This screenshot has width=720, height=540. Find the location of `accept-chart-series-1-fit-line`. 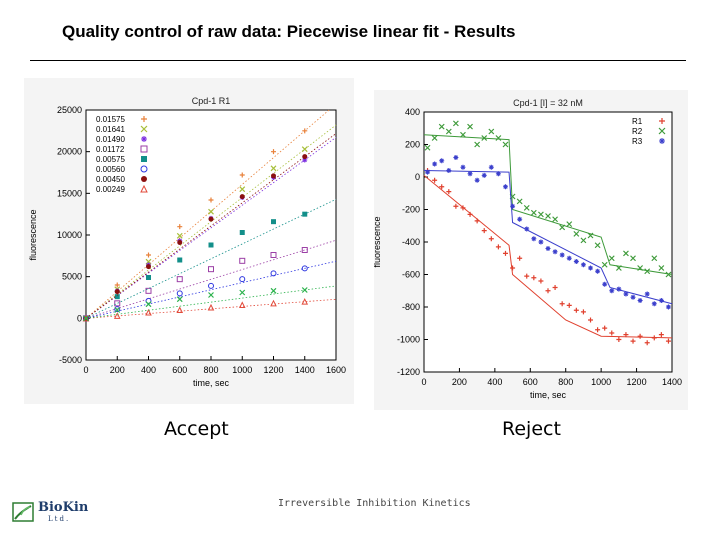

accept-chart-series-1-fit-line is located at coordinates (207, 214).